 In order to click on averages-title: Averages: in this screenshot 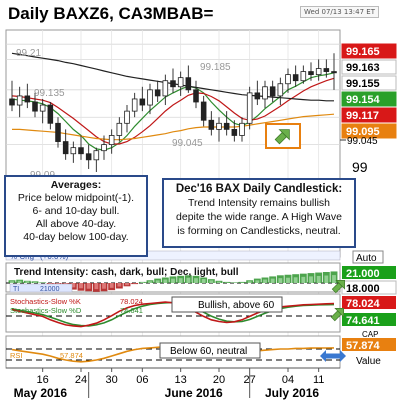, I will do `click(76, 185)`.